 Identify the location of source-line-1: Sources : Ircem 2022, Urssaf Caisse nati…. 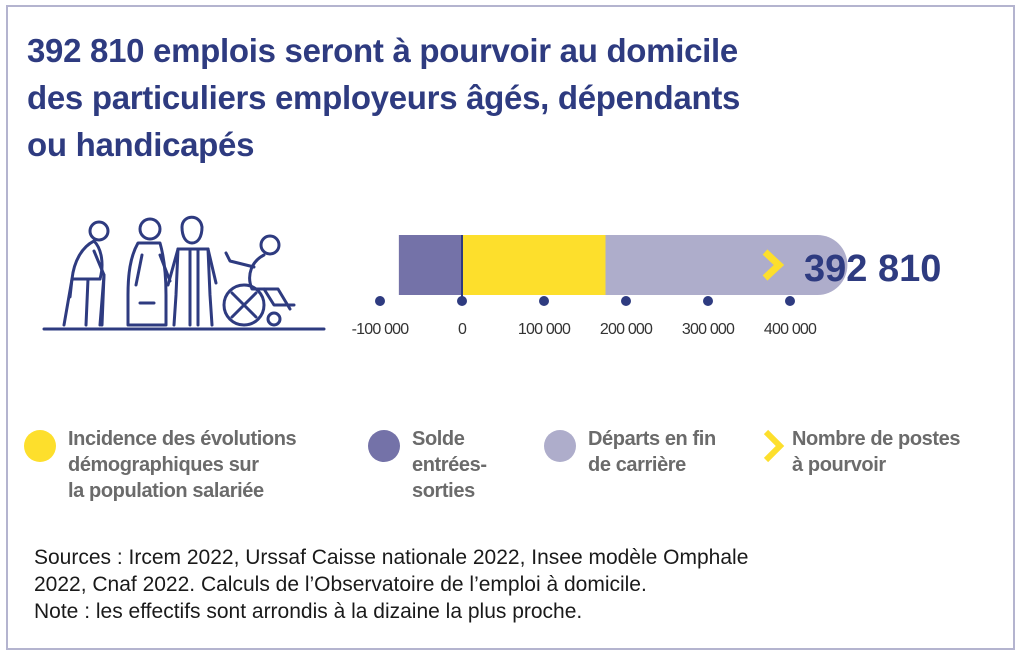
(391, 557).